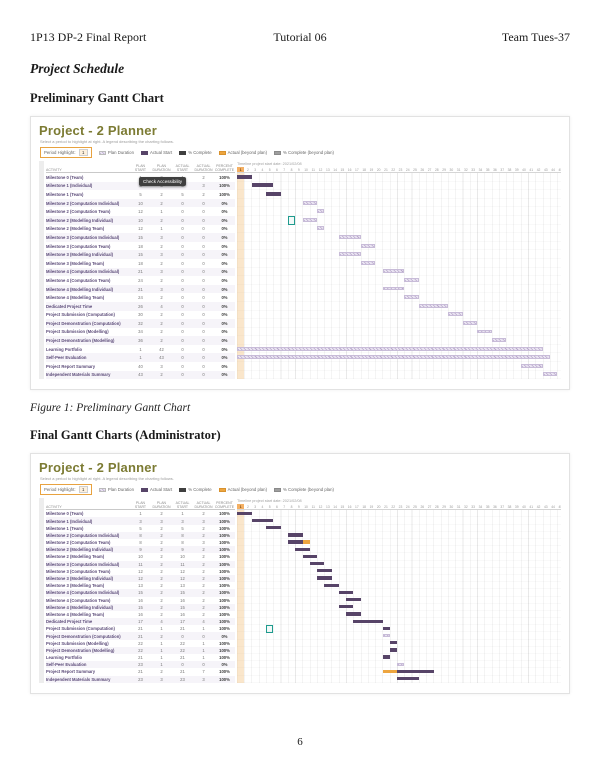 The width and height of the screenshot is (600, 776). What do you see at coordinates (247, 152) in the screenshot?
I see `legend-label: Actual (beyond plan)` at bounding box center [247, 152].